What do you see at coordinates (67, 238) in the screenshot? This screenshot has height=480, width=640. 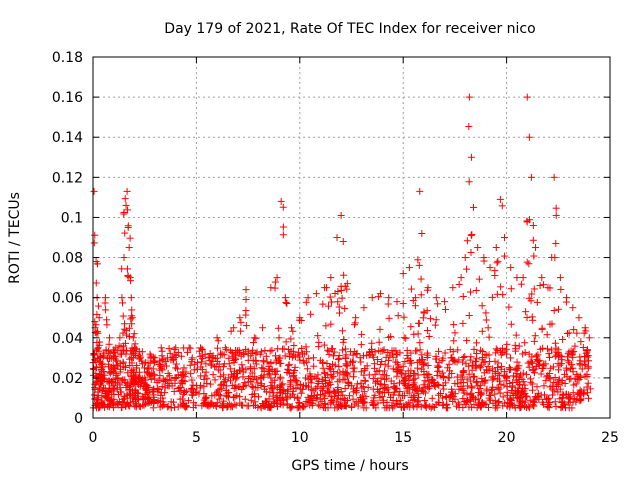 I see `y-tick-labels: 0 0.02 0.04 0.06 0.08 0.1 0.12 0.14 0.16 0.18` at bounding box center [67, 238].